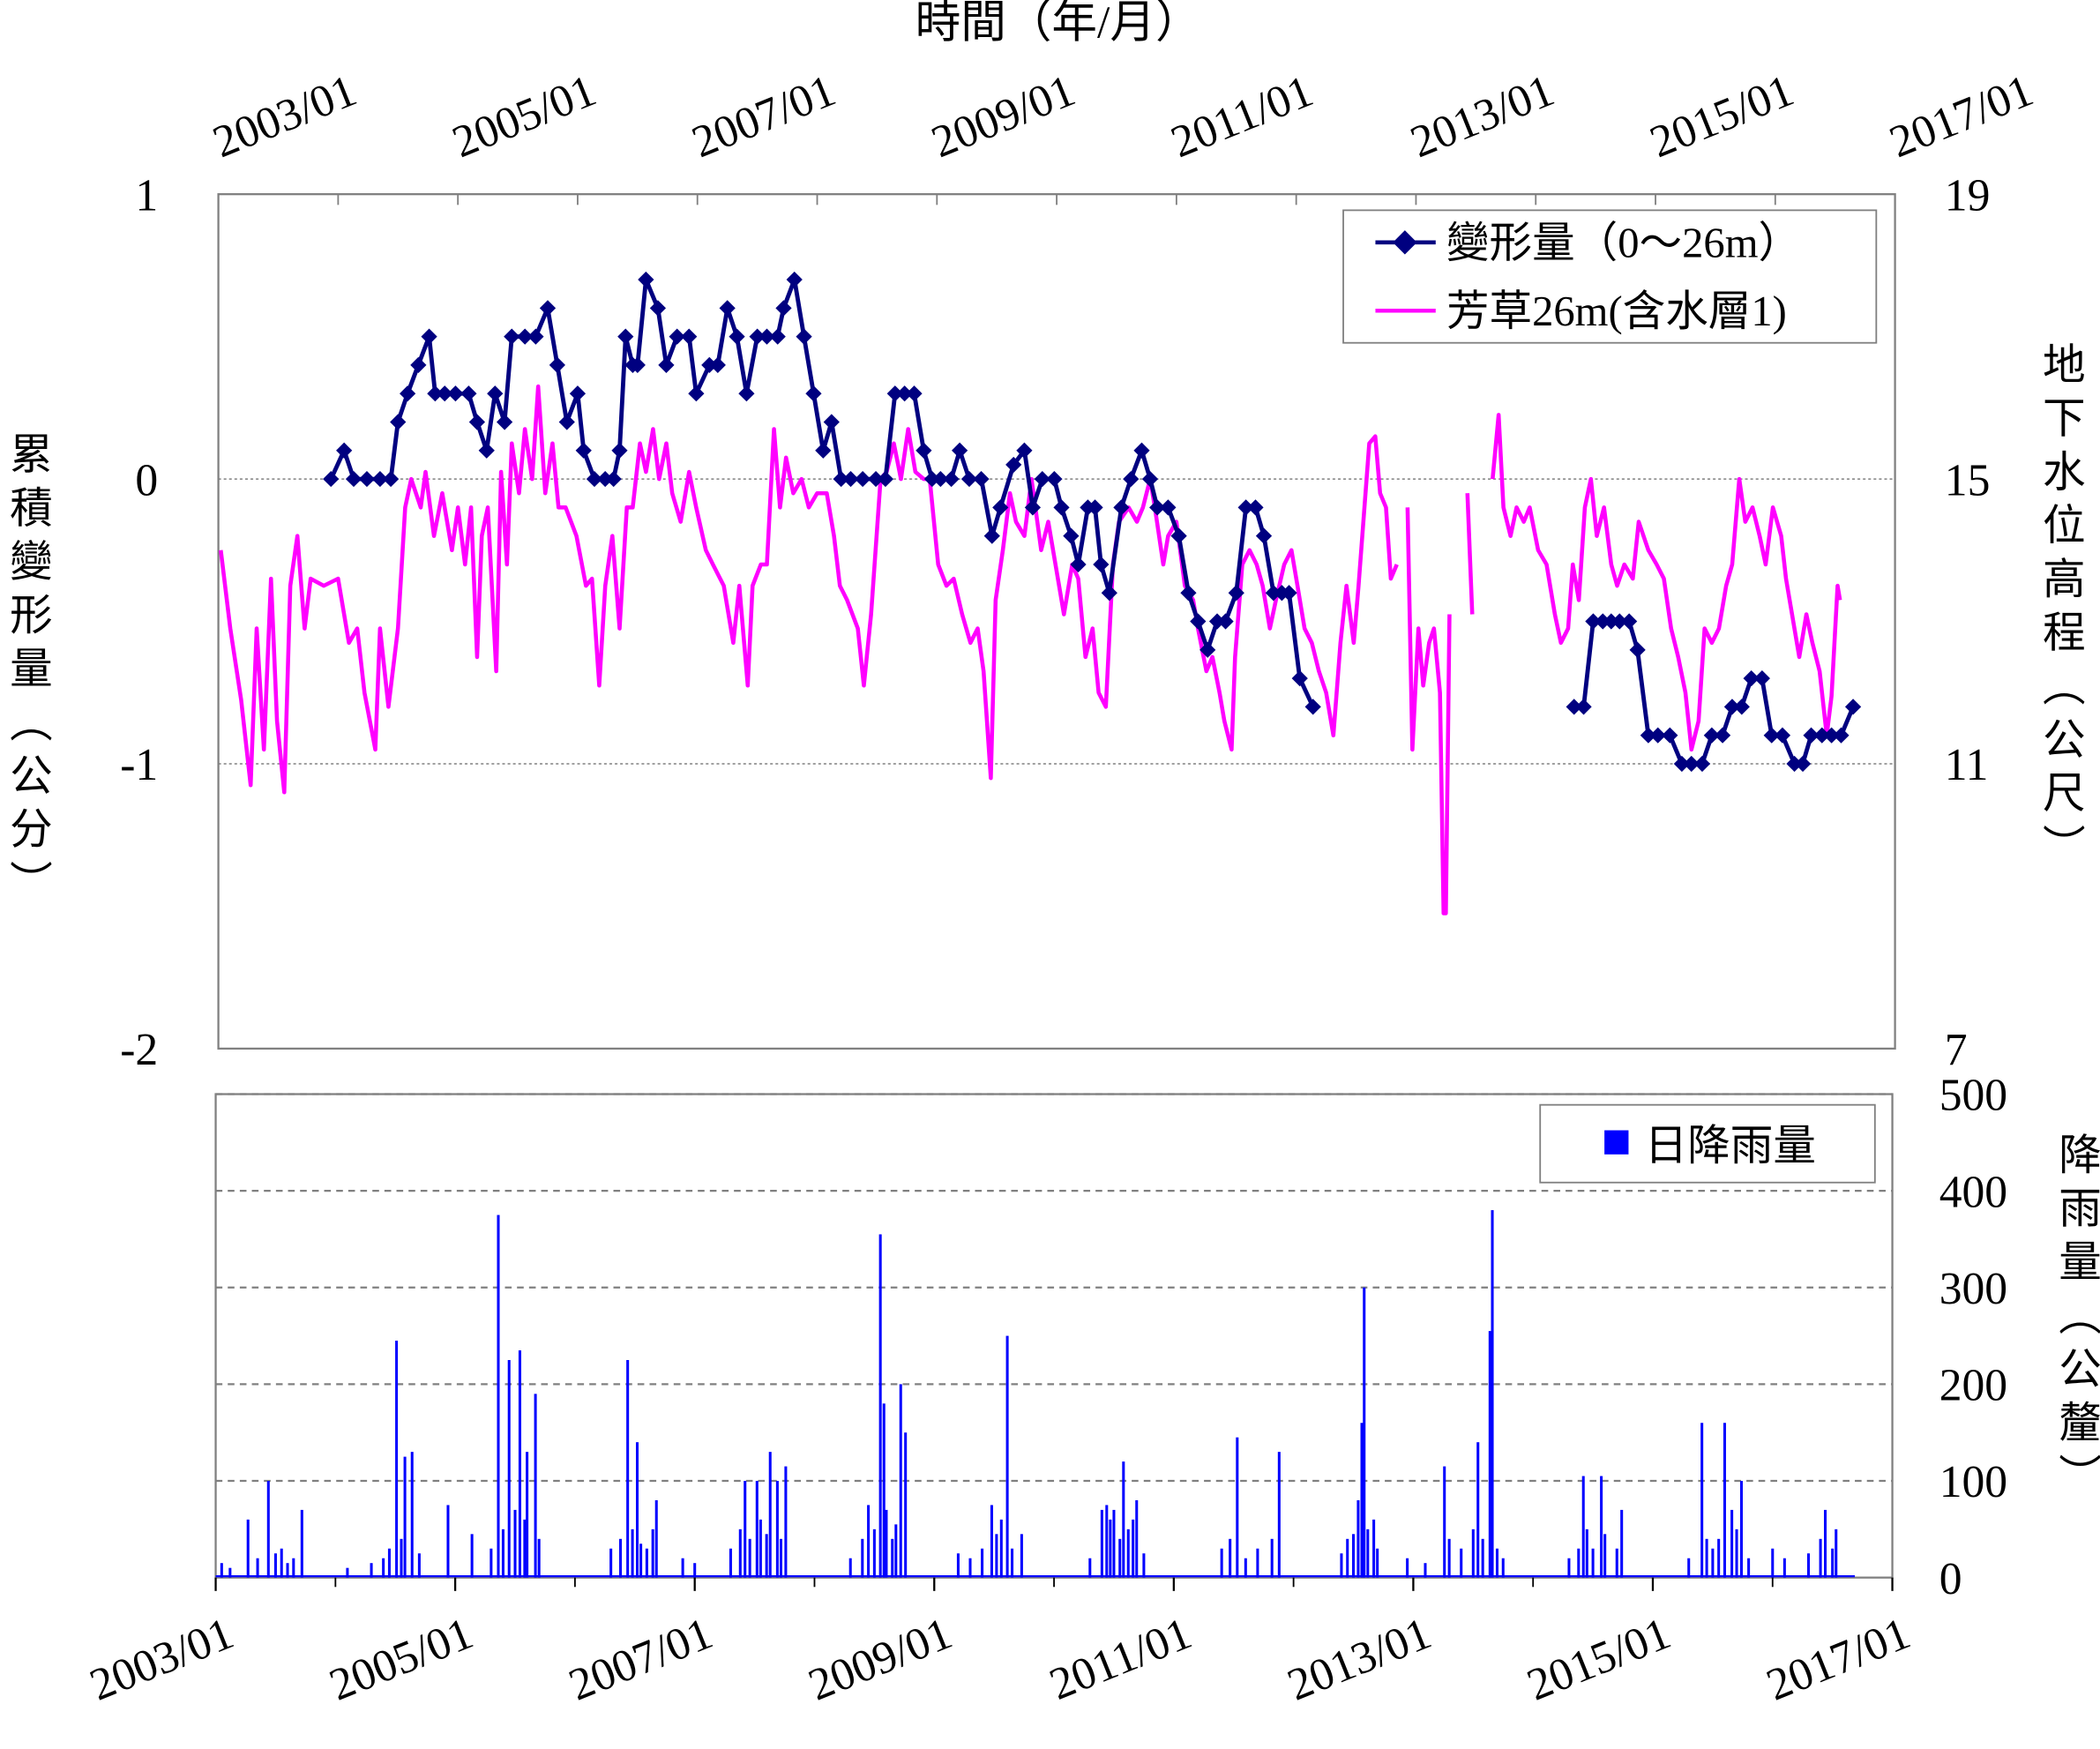 The width and height of the screenshot is (2100, 1749). Describe the element at coordinates (1610, 276) in the screenshot. I see `legend-box` at that location.